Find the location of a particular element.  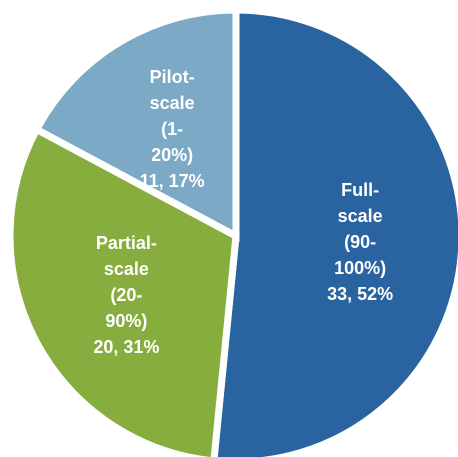

category-label: Full-scale (90-100%) is located at coordinates (360, 229).